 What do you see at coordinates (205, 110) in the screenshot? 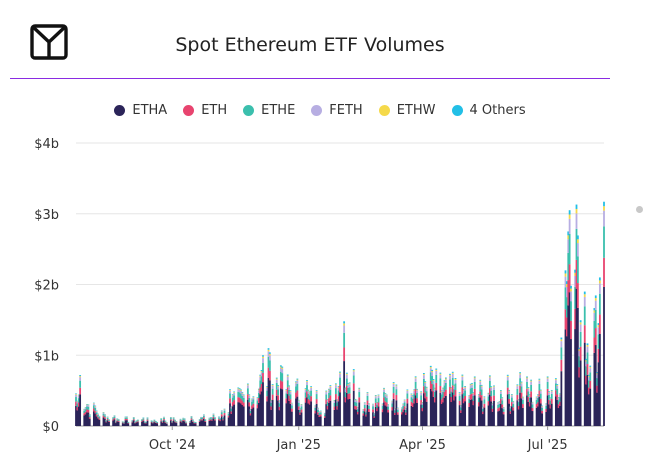
I see `legend-item-eth: ETH` at bounding box center [205, 110].